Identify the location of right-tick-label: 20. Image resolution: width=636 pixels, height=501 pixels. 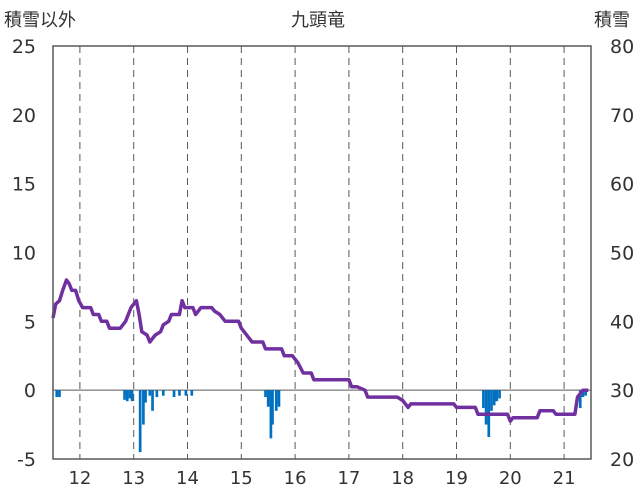
(622, 460).